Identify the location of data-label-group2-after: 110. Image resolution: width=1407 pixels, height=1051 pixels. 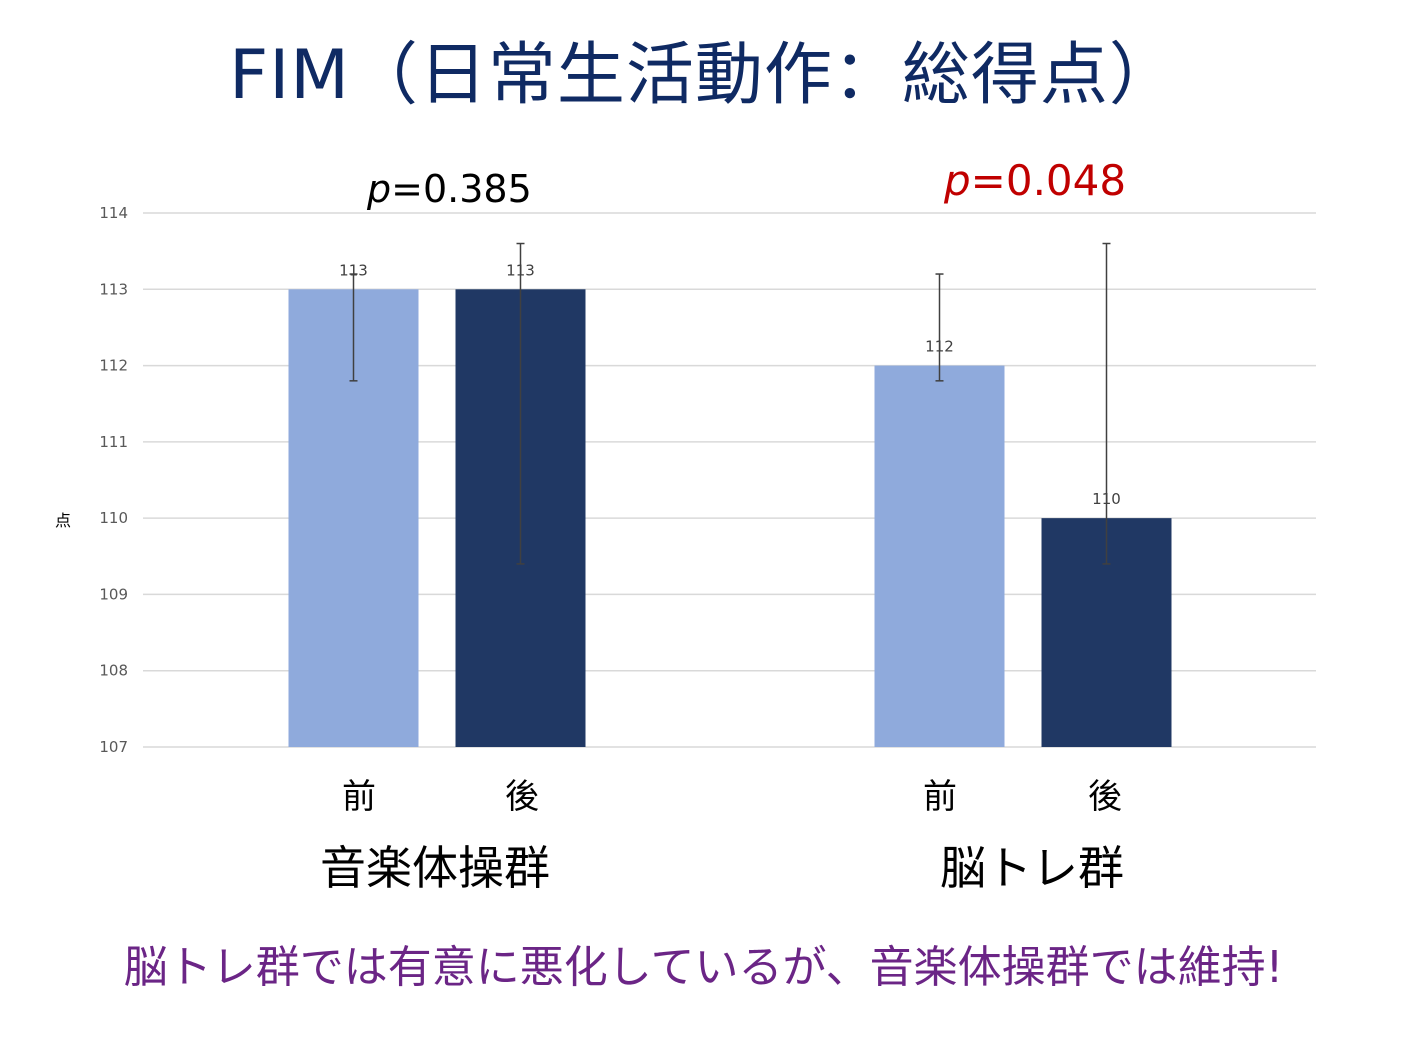
(1106, 499).